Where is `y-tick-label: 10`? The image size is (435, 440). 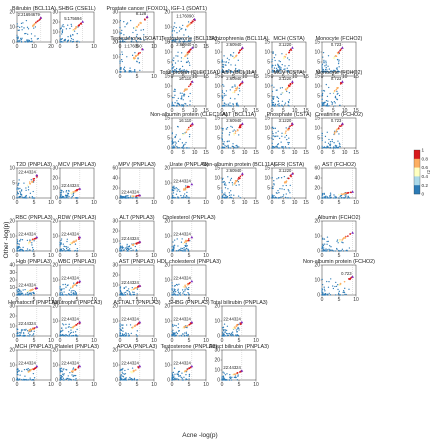
y-tick-label: 10 is located at coordinates (167, 184).